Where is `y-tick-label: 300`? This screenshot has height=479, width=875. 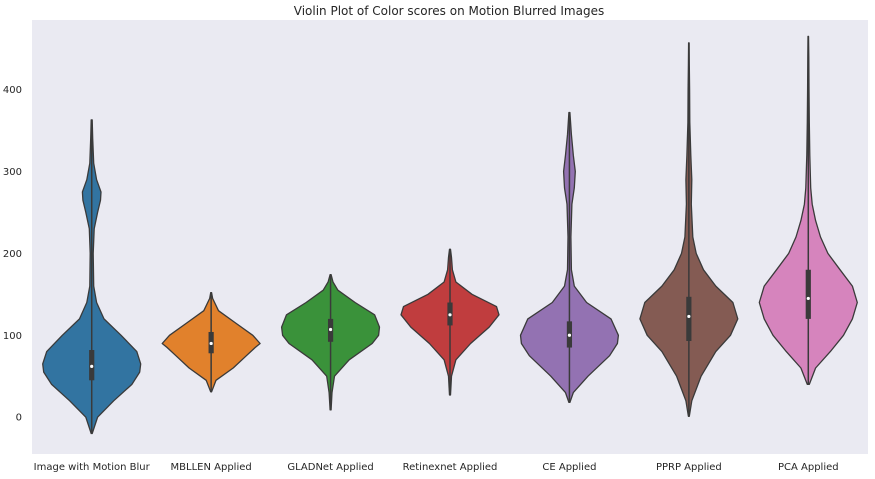 y-tick-label: 300 is located at coordinates (12, 172).